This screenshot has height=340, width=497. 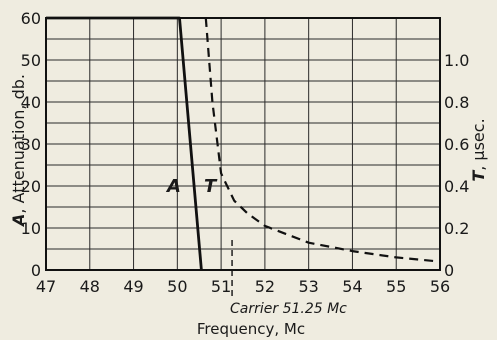 What do you see at coordinates (440, 286) in the screenshot?
I see `x-tick-label: 56` at bounding box center [440, 286].